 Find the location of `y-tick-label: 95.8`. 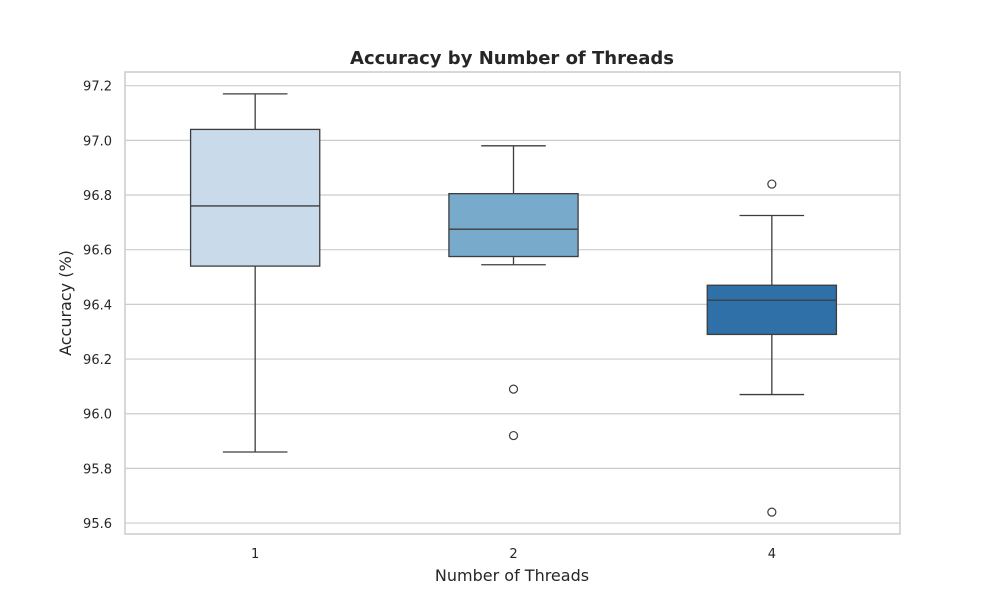

y-tick-label: 95.8 is located at coordinates (97, 469).